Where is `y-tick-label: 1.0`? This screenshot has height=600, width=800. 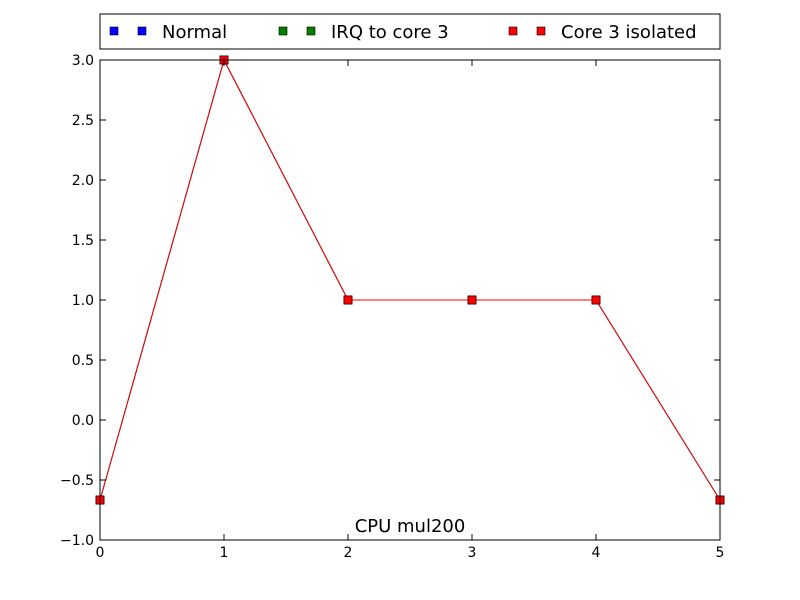 y-tick-label: 1.0 is located at coordinates (83, 301).